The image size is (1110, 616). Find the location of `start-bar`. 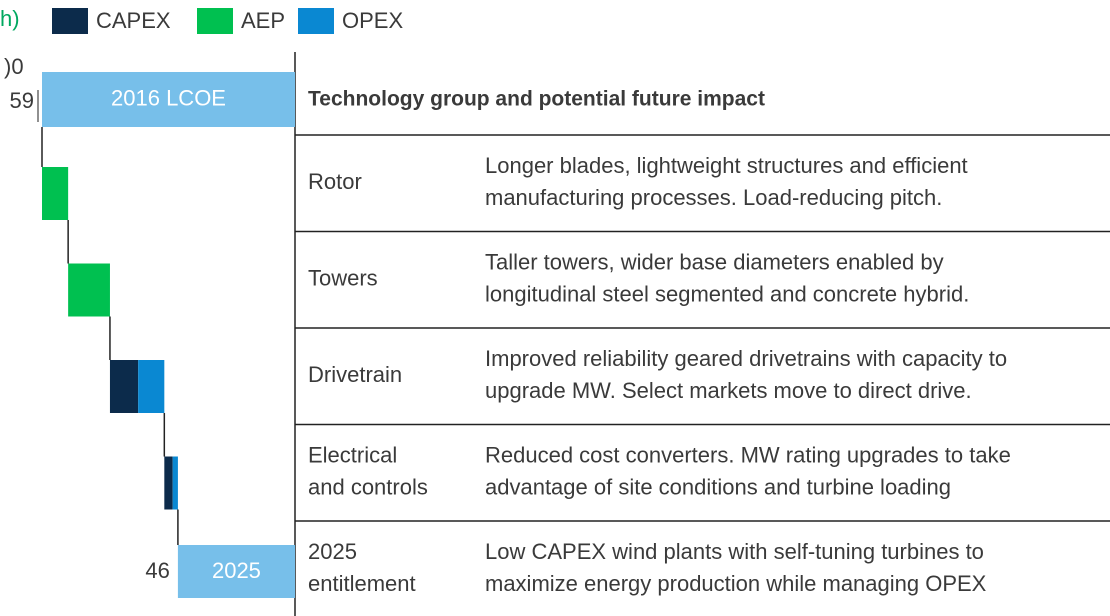

start-bar is located at coordinates (168, 99).